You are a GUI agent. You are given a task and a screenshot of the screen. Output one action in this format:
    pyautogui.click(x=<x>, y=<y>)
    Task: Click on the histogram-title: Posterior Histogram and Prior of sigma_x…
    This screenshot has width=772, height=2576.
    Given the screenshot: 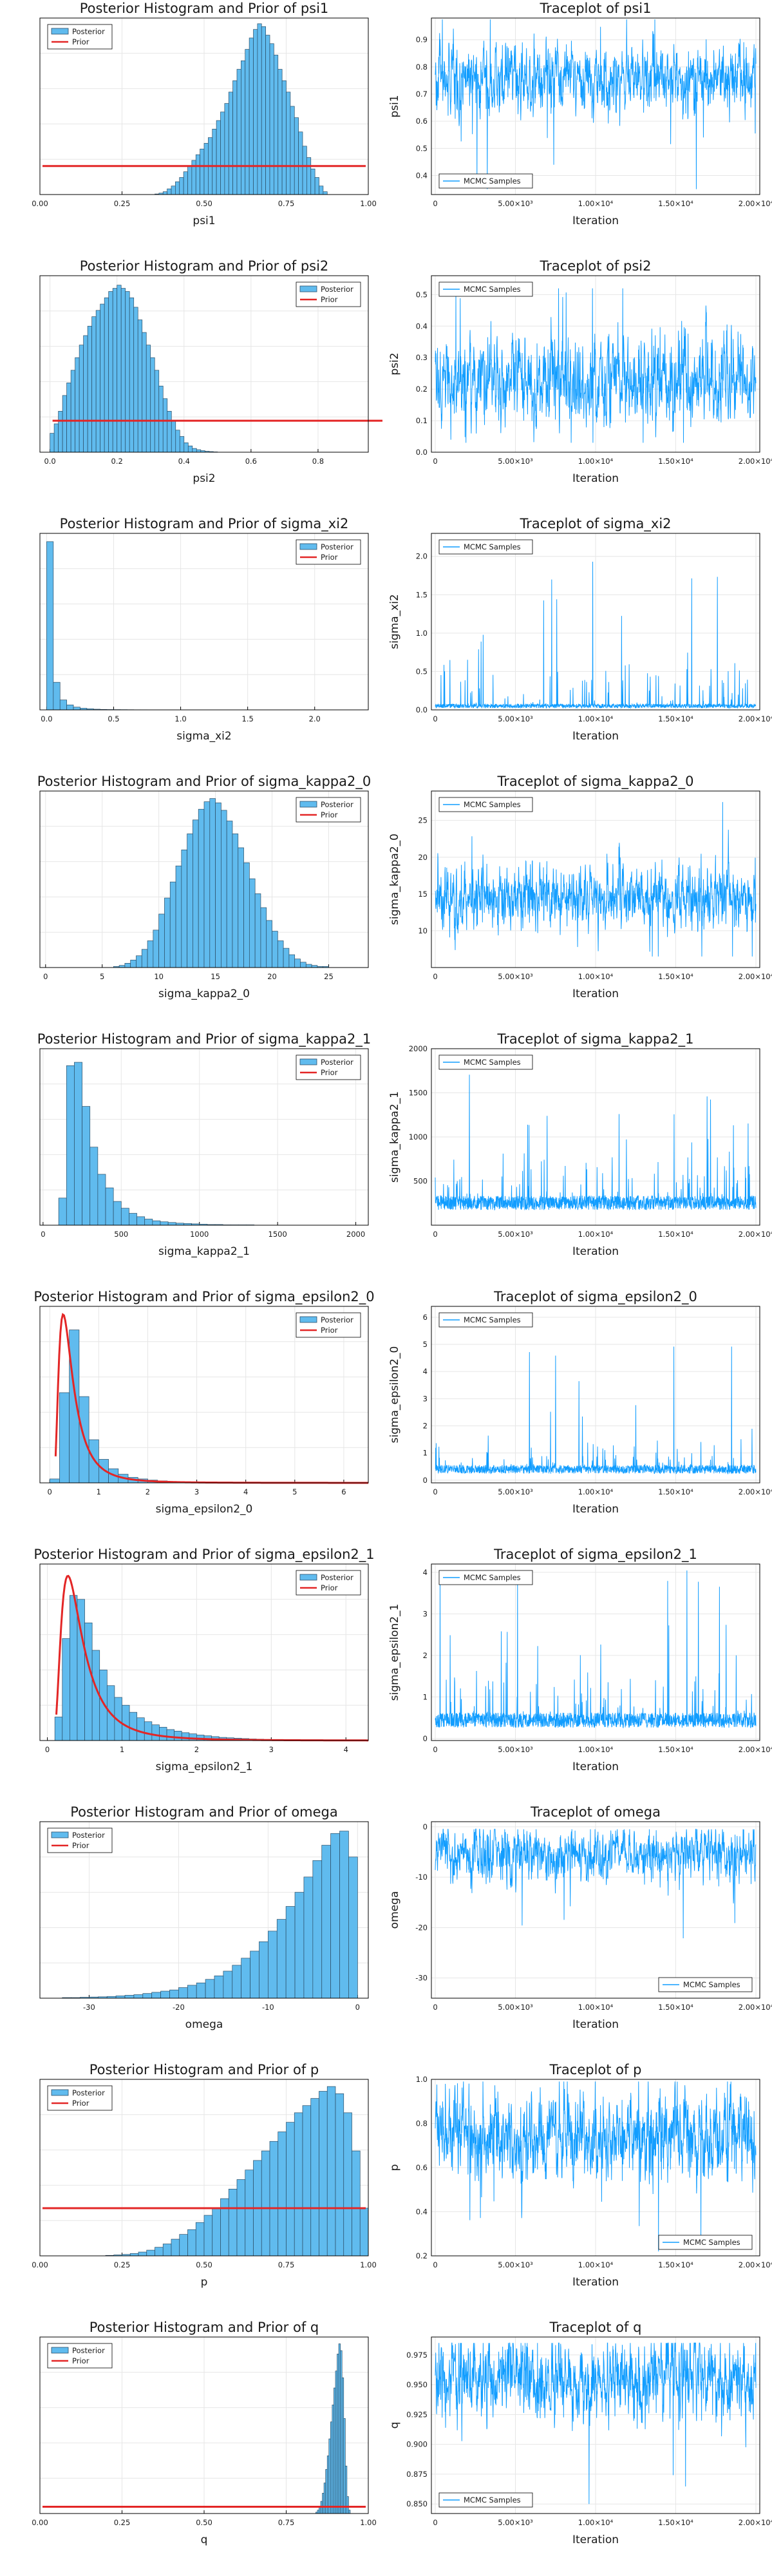 What is the action you would take?
    pyautogui.click(x=204, y=524)
    